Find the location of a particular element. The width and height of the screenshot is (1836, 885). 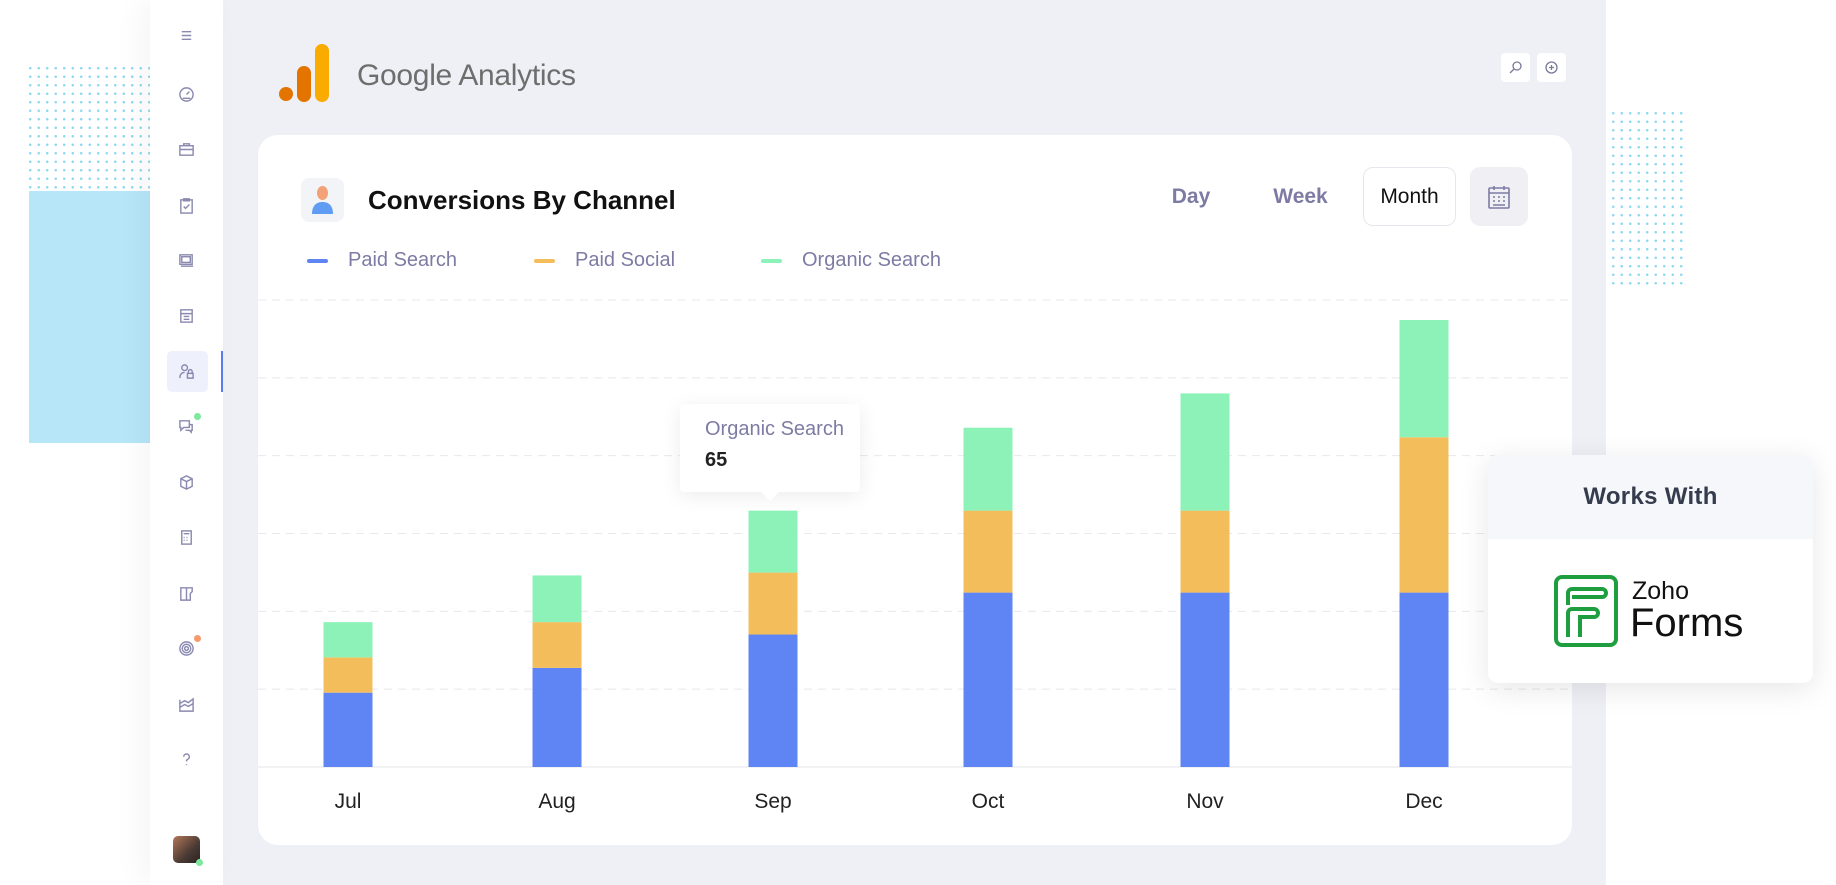

tooltip-series: Organic Search is located at coordinates (774, 429).